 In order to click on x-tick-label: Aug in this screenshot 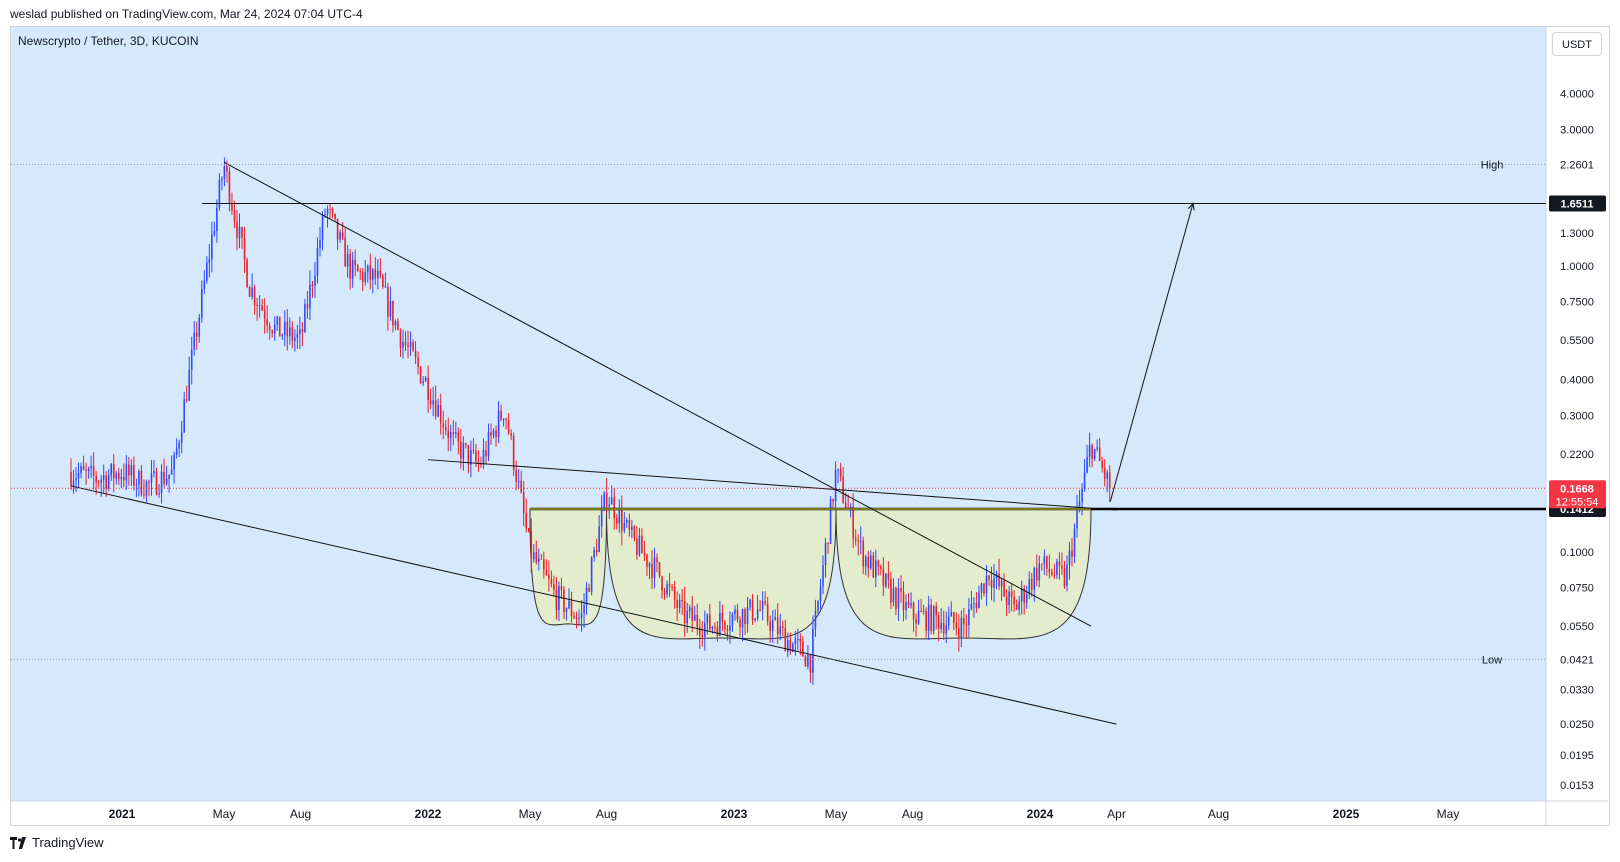, I will do `click(1218, 814)`.